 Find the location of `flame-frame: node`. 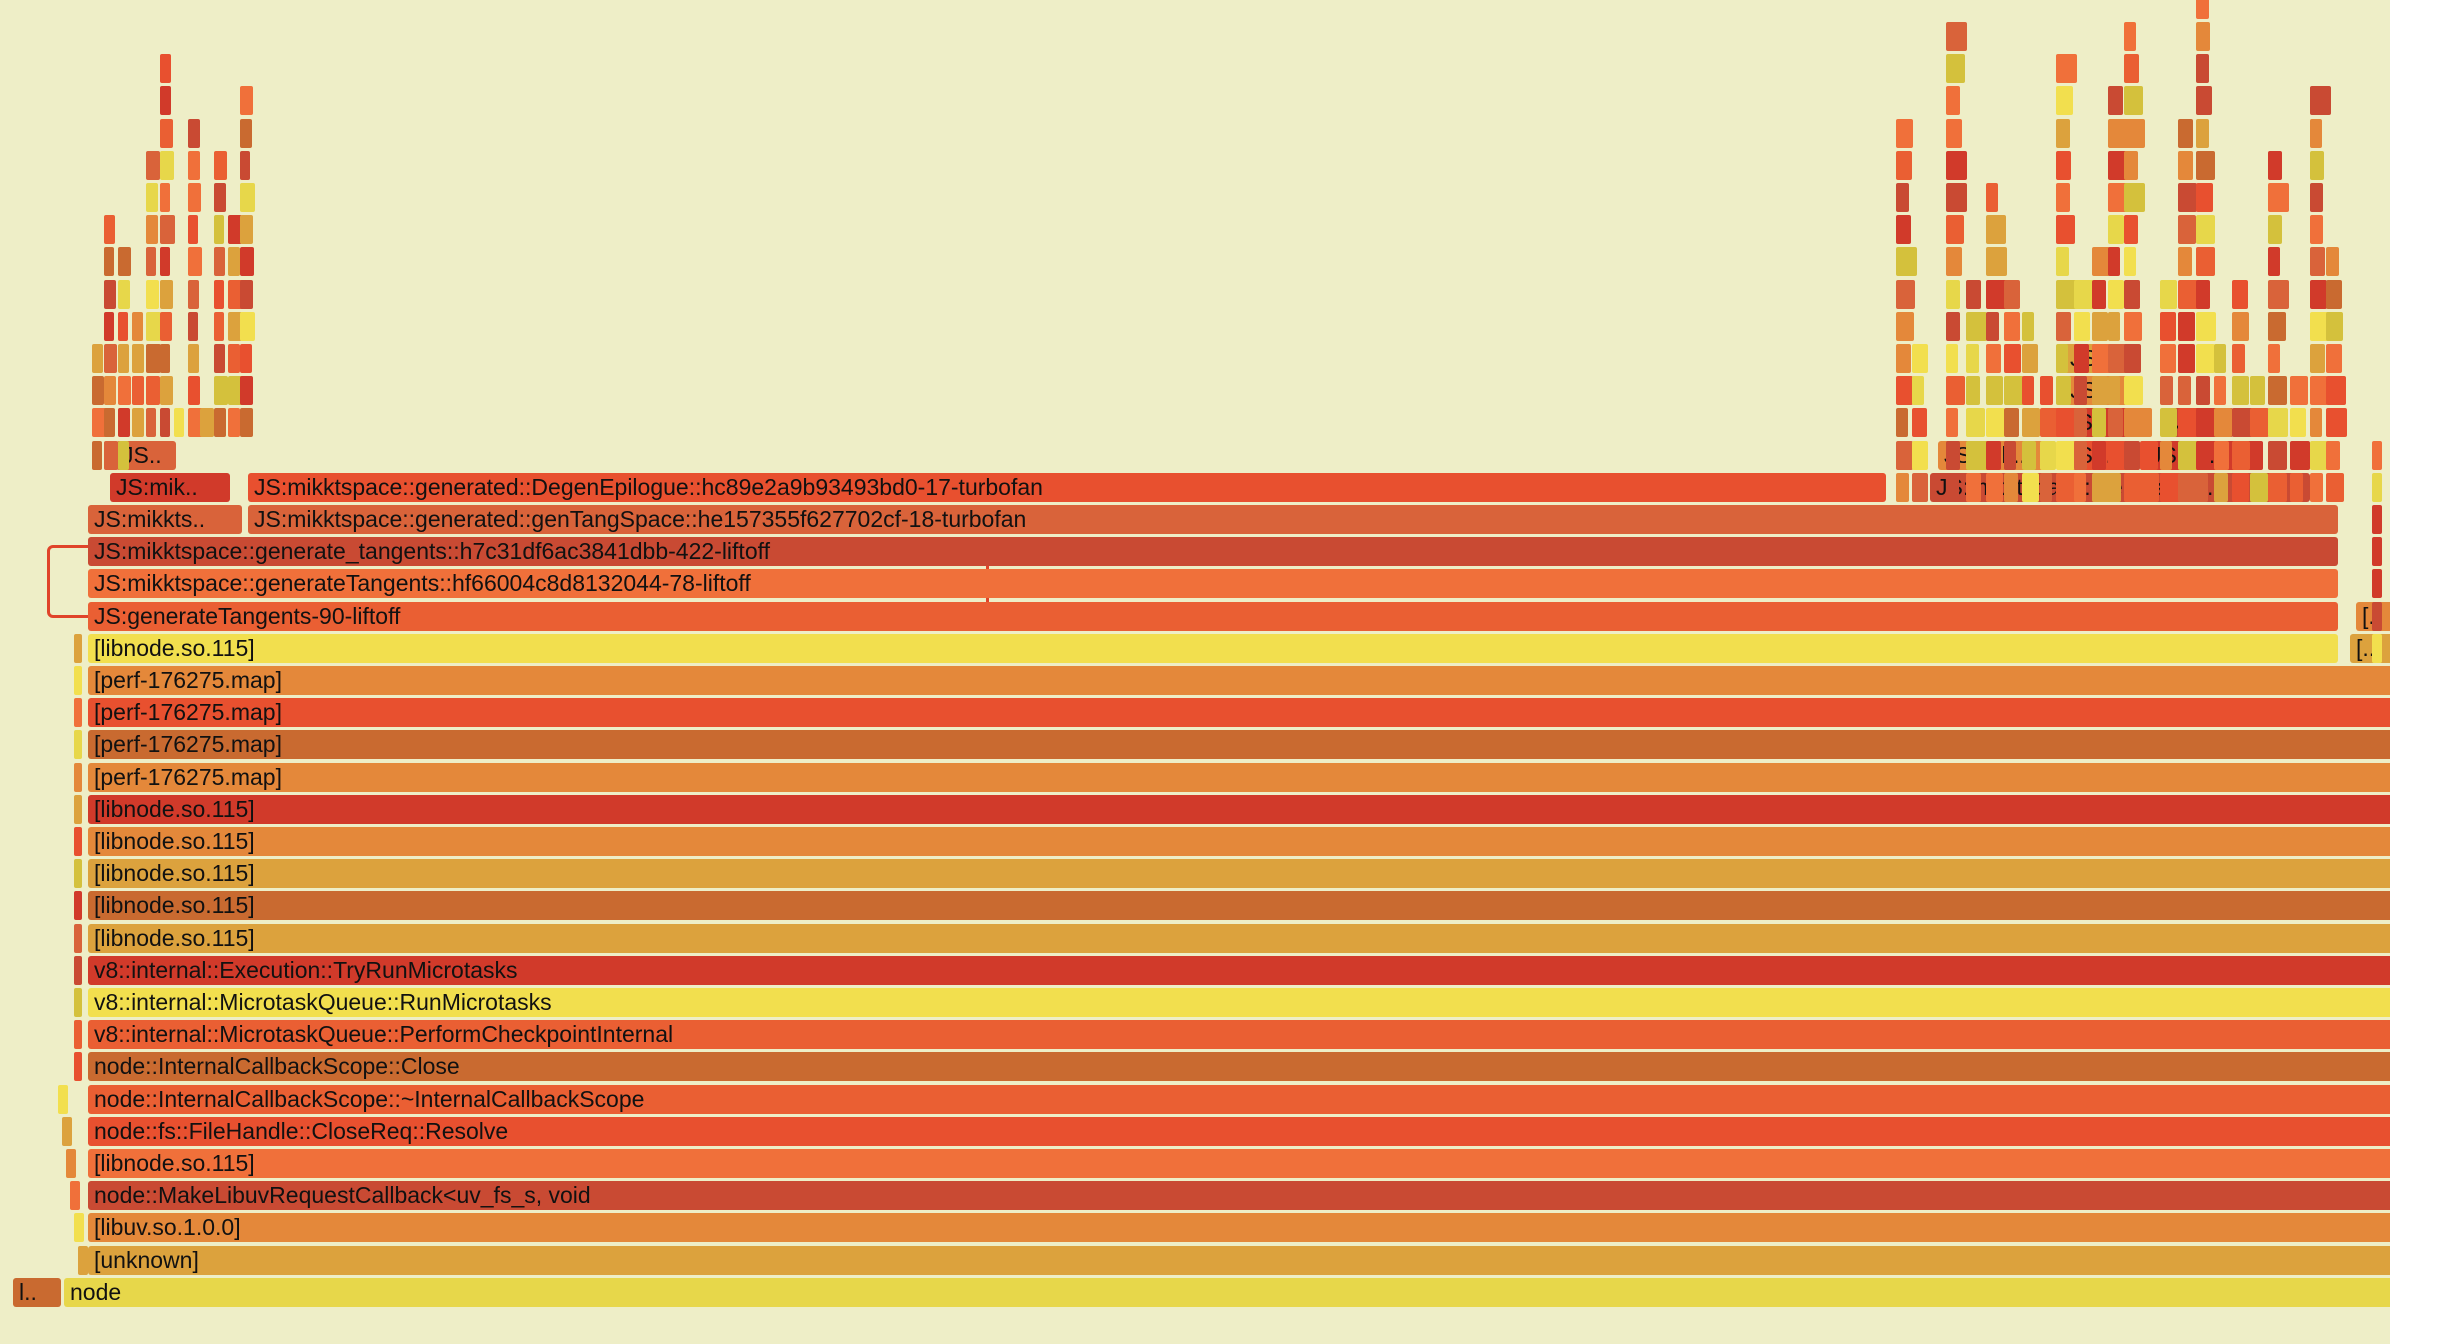

flame-frame: node is located at coordinates (1227, 1292).